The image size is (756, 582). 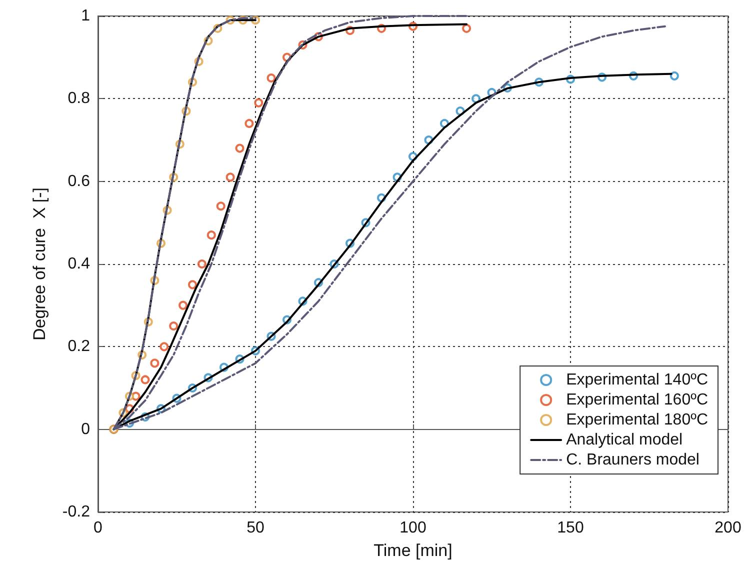 I want to click on x-tick-label: 50, so click(x=255, y=528).